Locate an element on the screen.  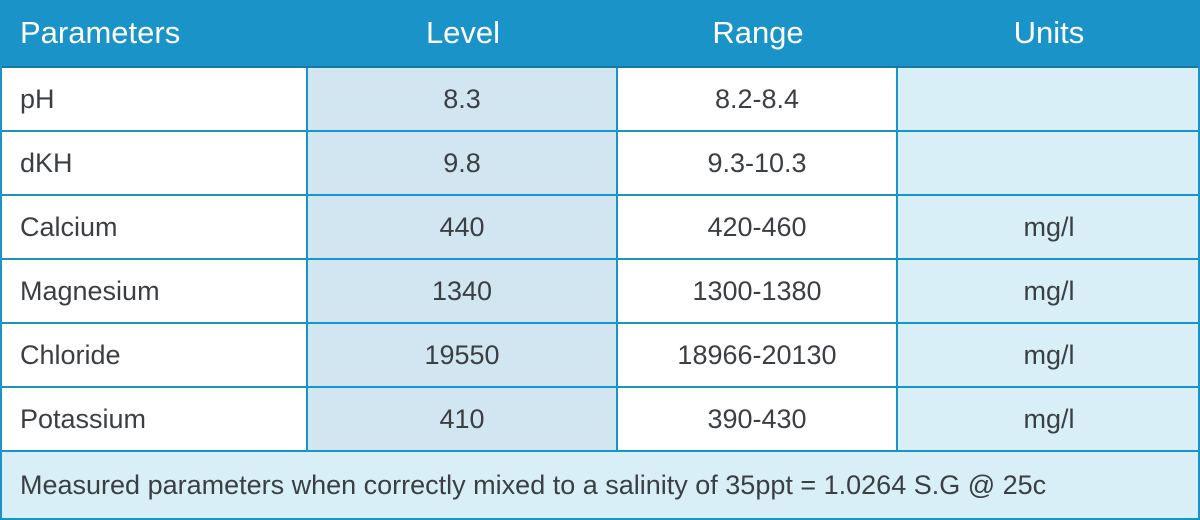
range-cell: 1300-1380 is located at coordinates (758, 291).